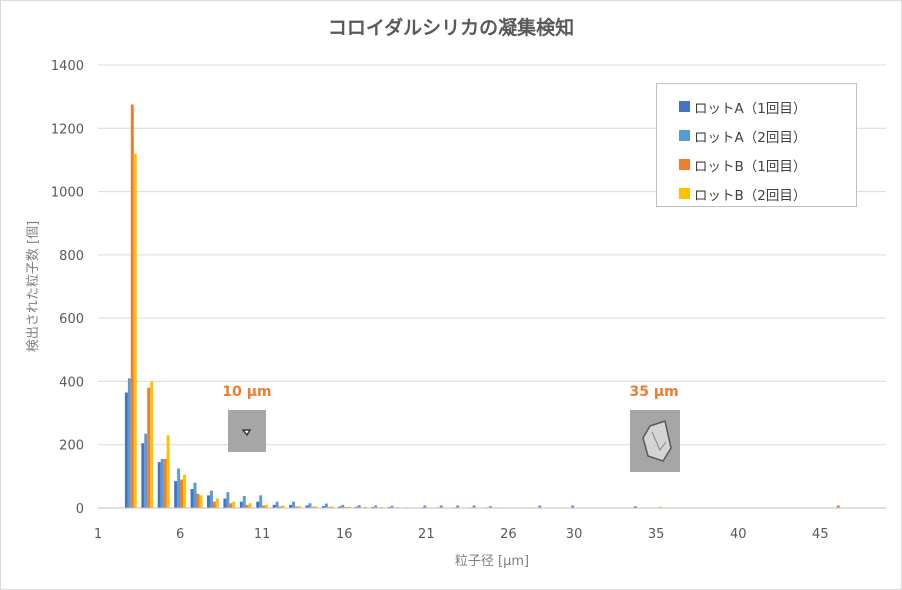  What do you see at coordinates (67, 129) in the screenshot?
I see `y-tick-label: 1200` at bounding box center [67, 129].